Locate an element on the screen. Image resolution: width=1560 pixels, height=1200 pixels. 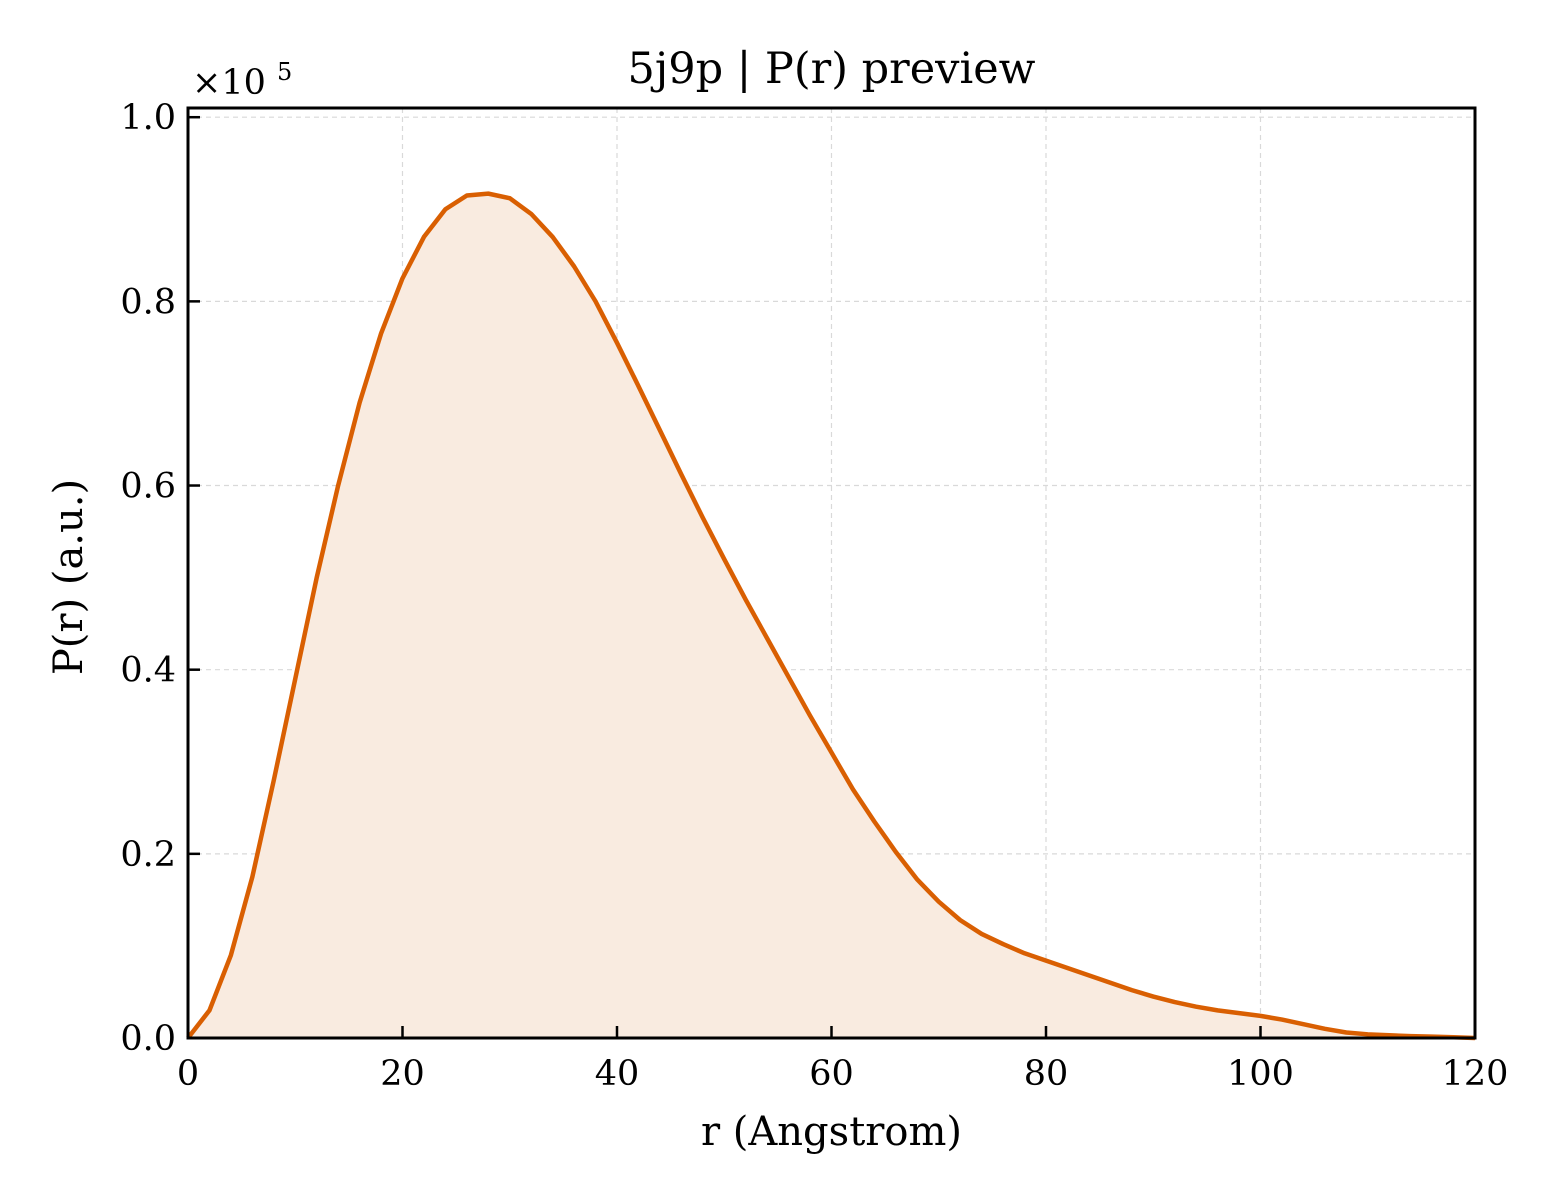
x-tick-label: 20 is located at coordinates (402, 1074).